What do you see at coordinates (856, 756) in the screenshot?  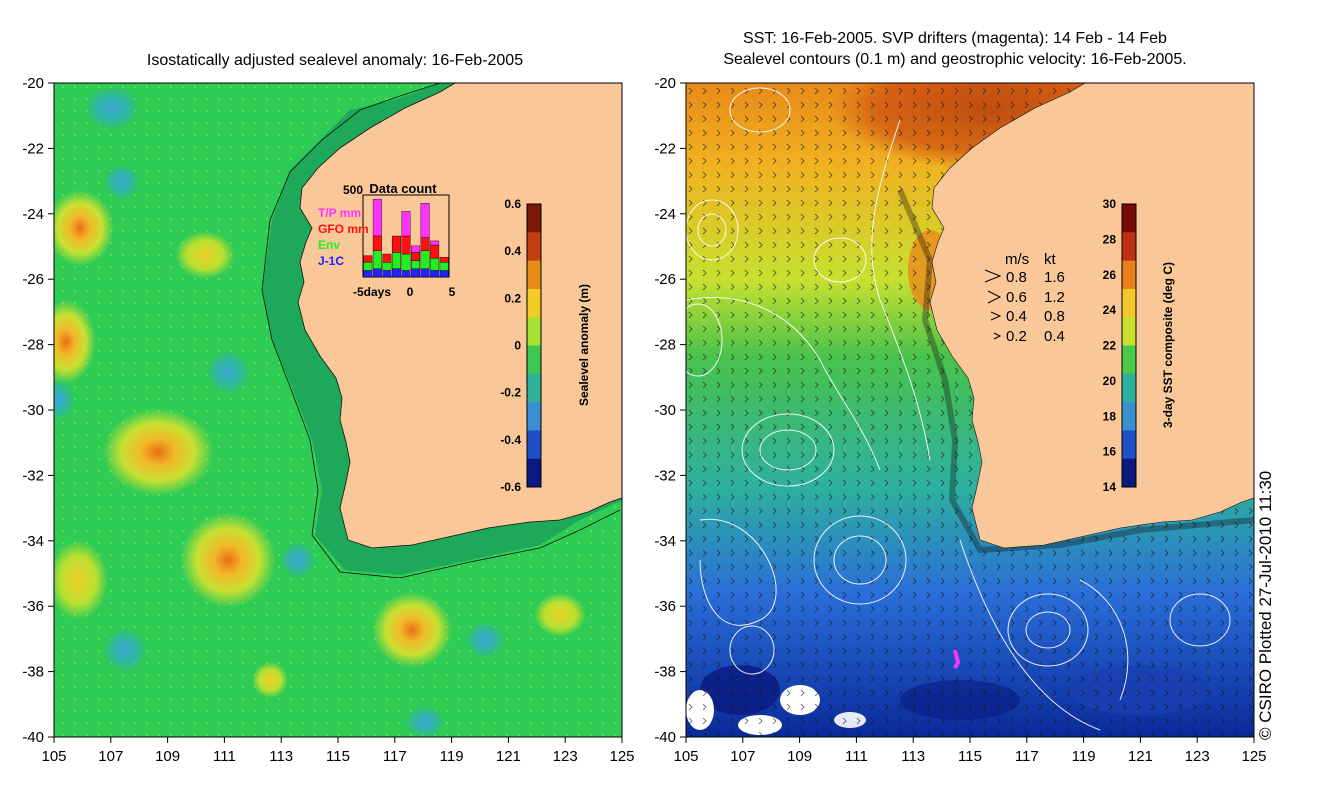 I see `x-tick-label: 111` at bounding box center [856, 756].